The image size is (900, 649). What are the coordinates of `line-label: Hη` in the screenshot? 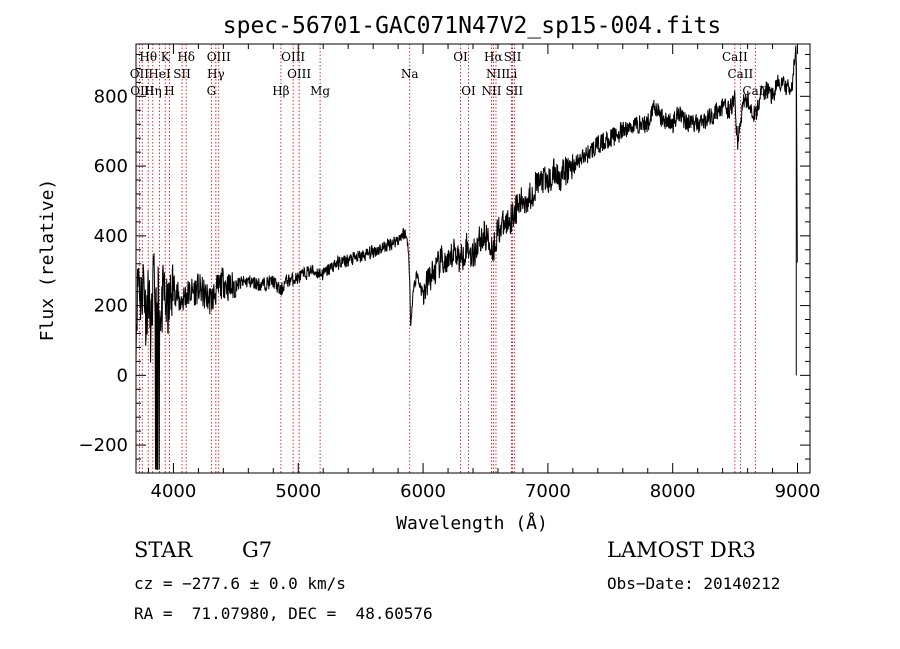 It's located at (153, 91).